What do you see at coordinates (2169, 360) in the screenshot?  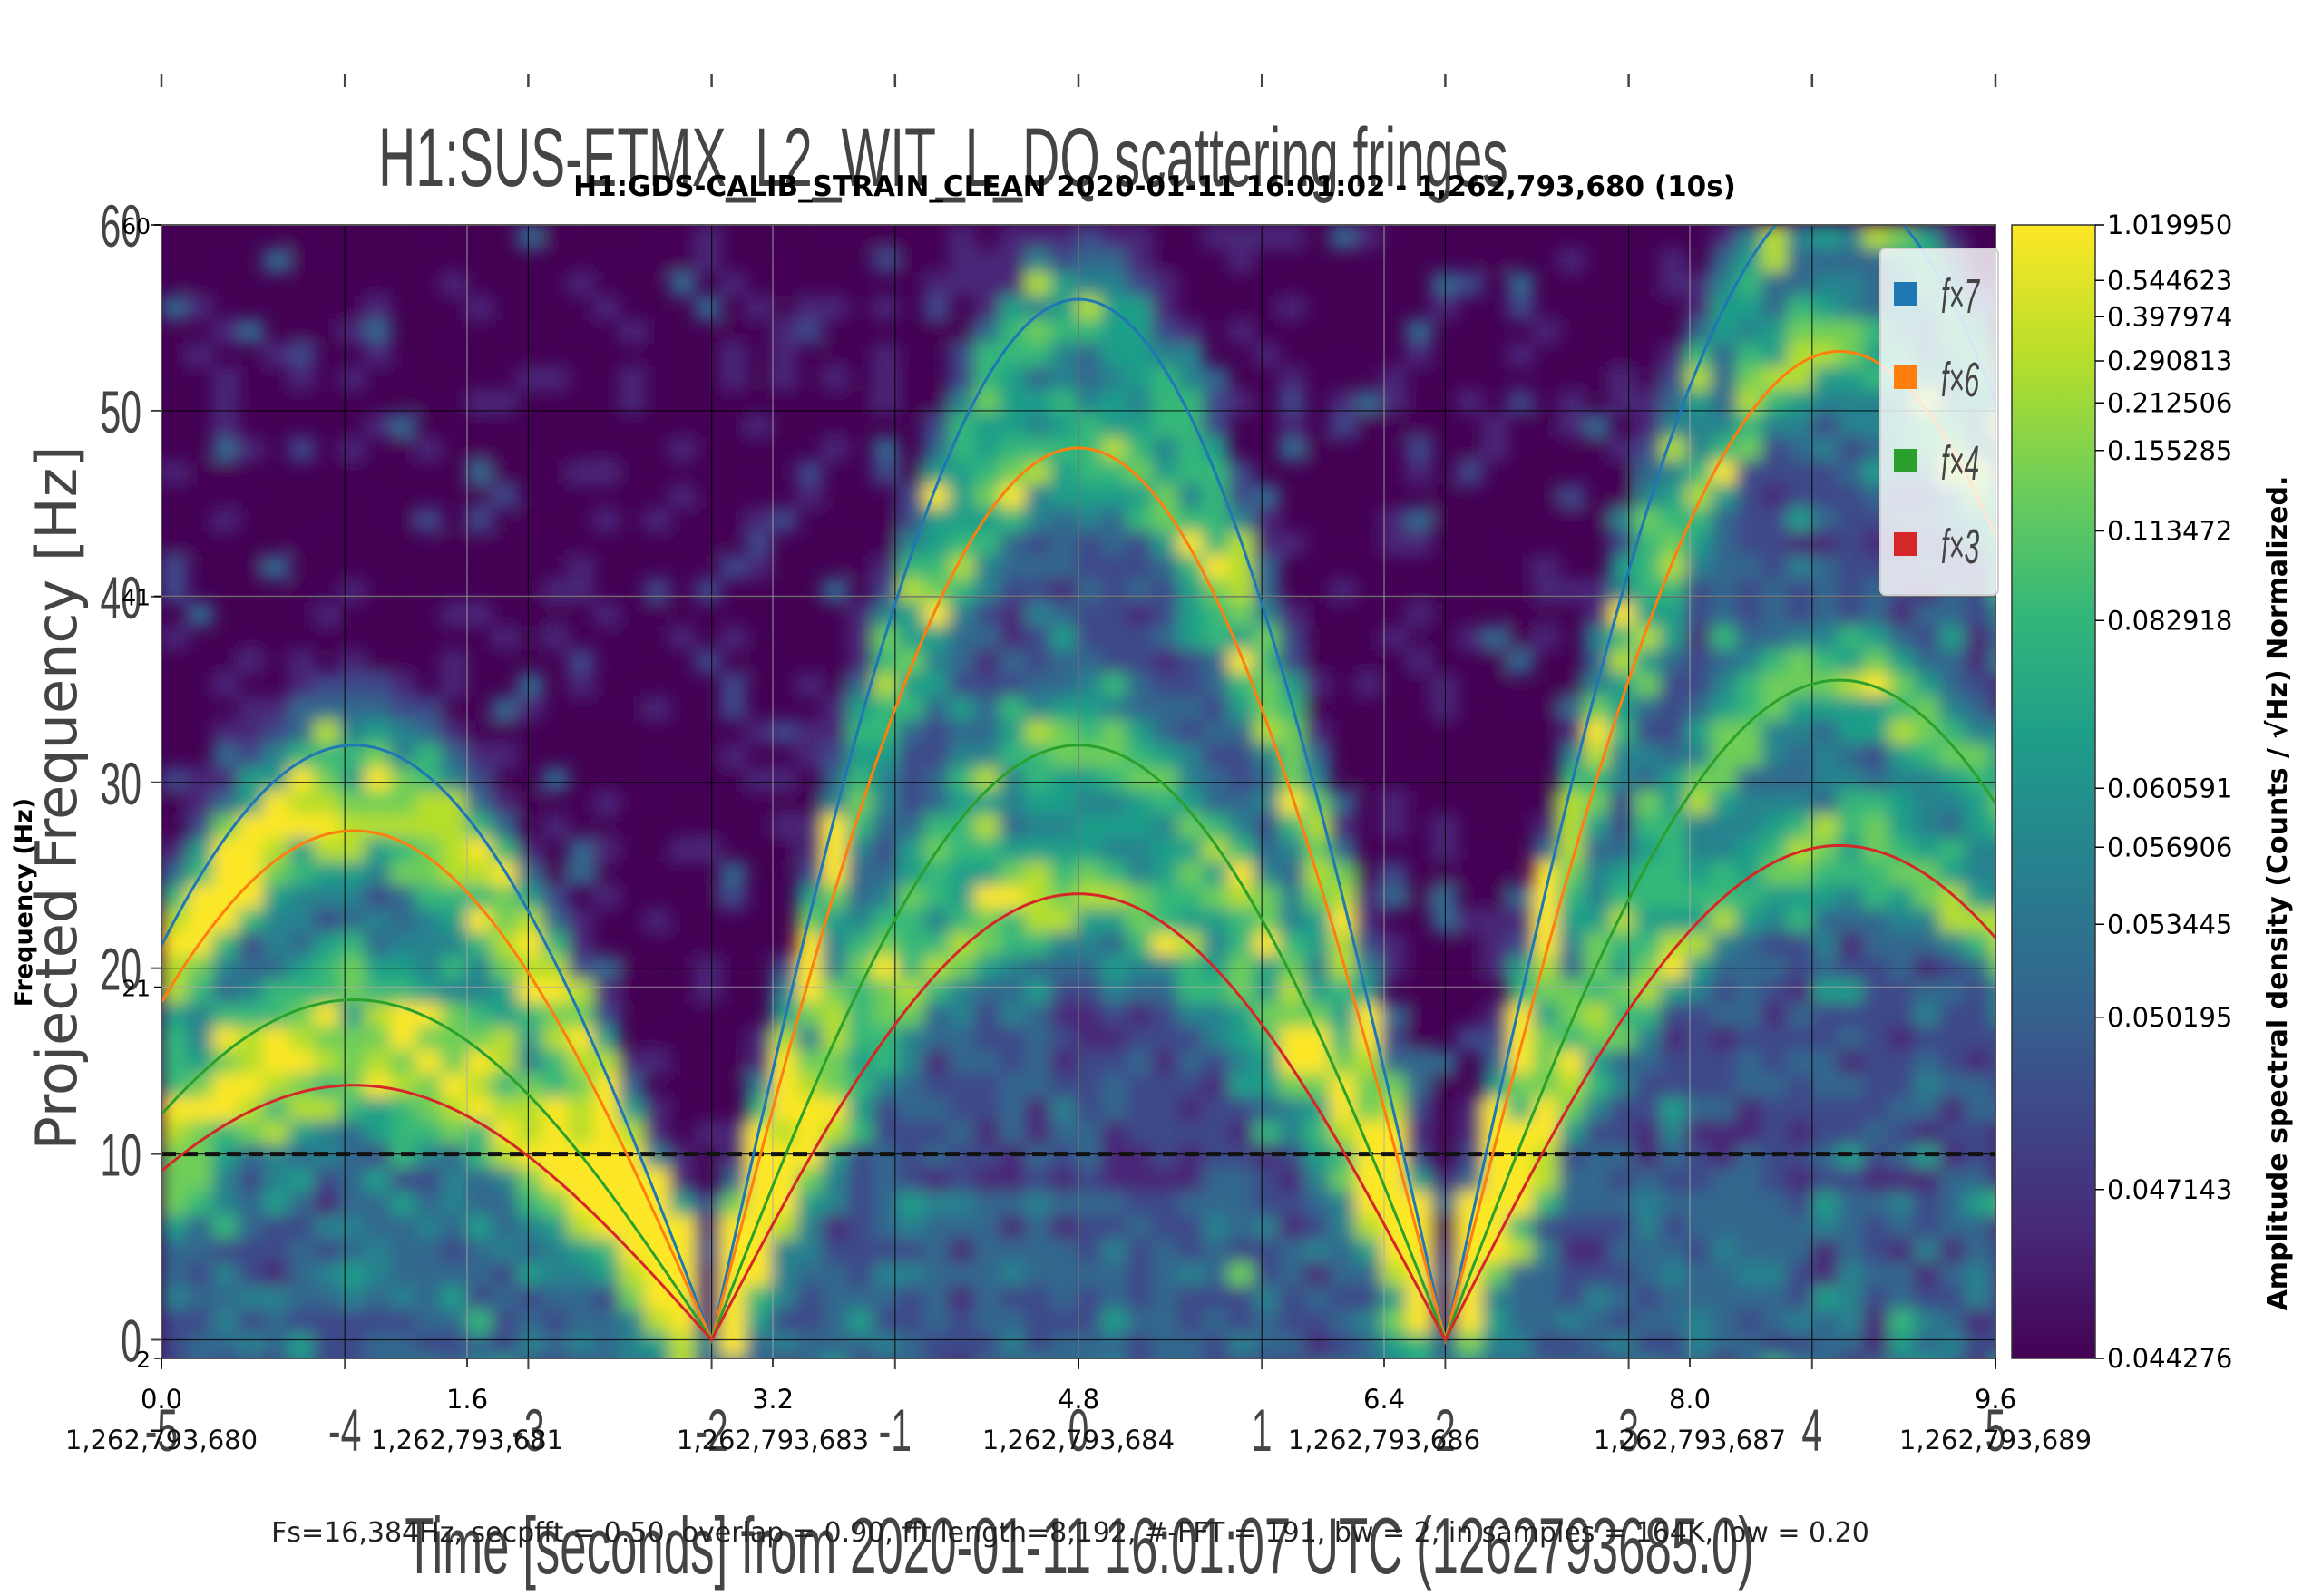 I see `colorbar-tick-label: 0.290813` at bounding box center [2169, 360].